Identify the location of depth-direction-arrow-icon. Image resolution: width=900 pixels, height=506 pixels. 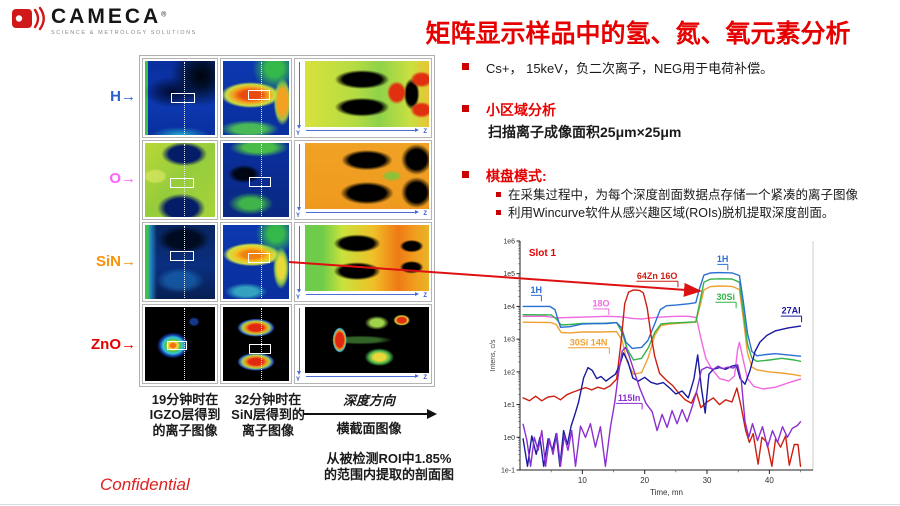
(370, 414).